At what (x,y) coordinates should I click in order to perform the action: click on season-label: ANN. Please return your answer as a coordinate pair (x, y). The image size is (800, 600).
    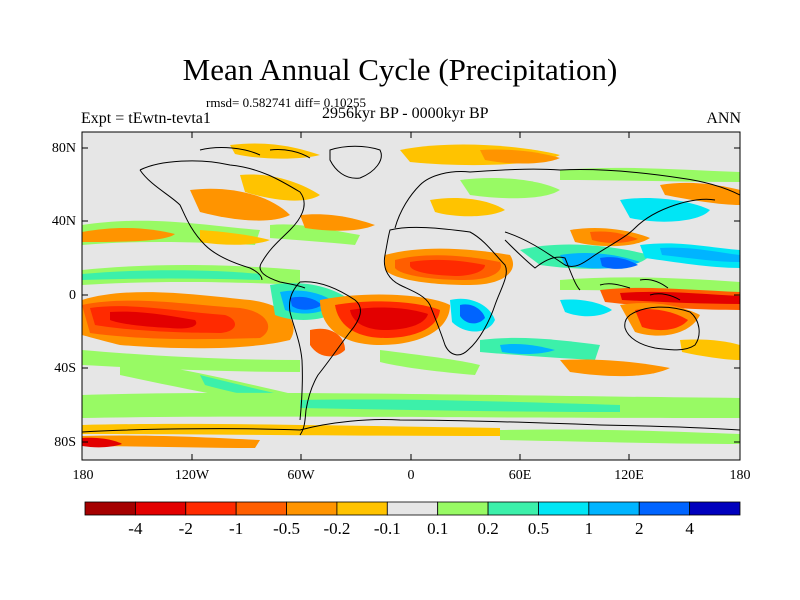
    Looking at the image, I should click on (723, 118).